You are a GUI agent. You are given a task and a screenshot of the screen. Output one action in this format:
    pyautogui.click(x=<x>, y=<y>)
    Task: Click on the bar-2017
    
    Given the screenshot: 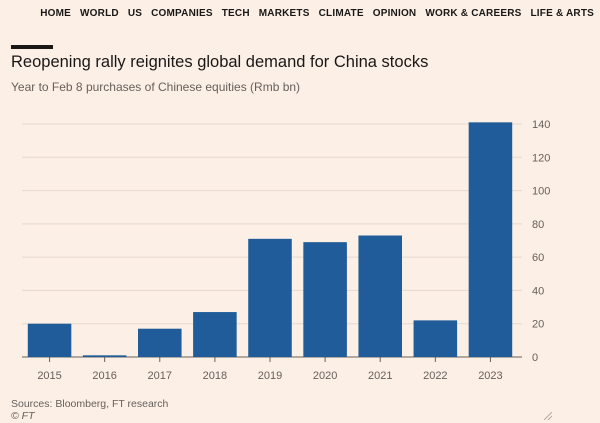 What is the action you would take?
    pyautogui.click(x=160, y=342)
    